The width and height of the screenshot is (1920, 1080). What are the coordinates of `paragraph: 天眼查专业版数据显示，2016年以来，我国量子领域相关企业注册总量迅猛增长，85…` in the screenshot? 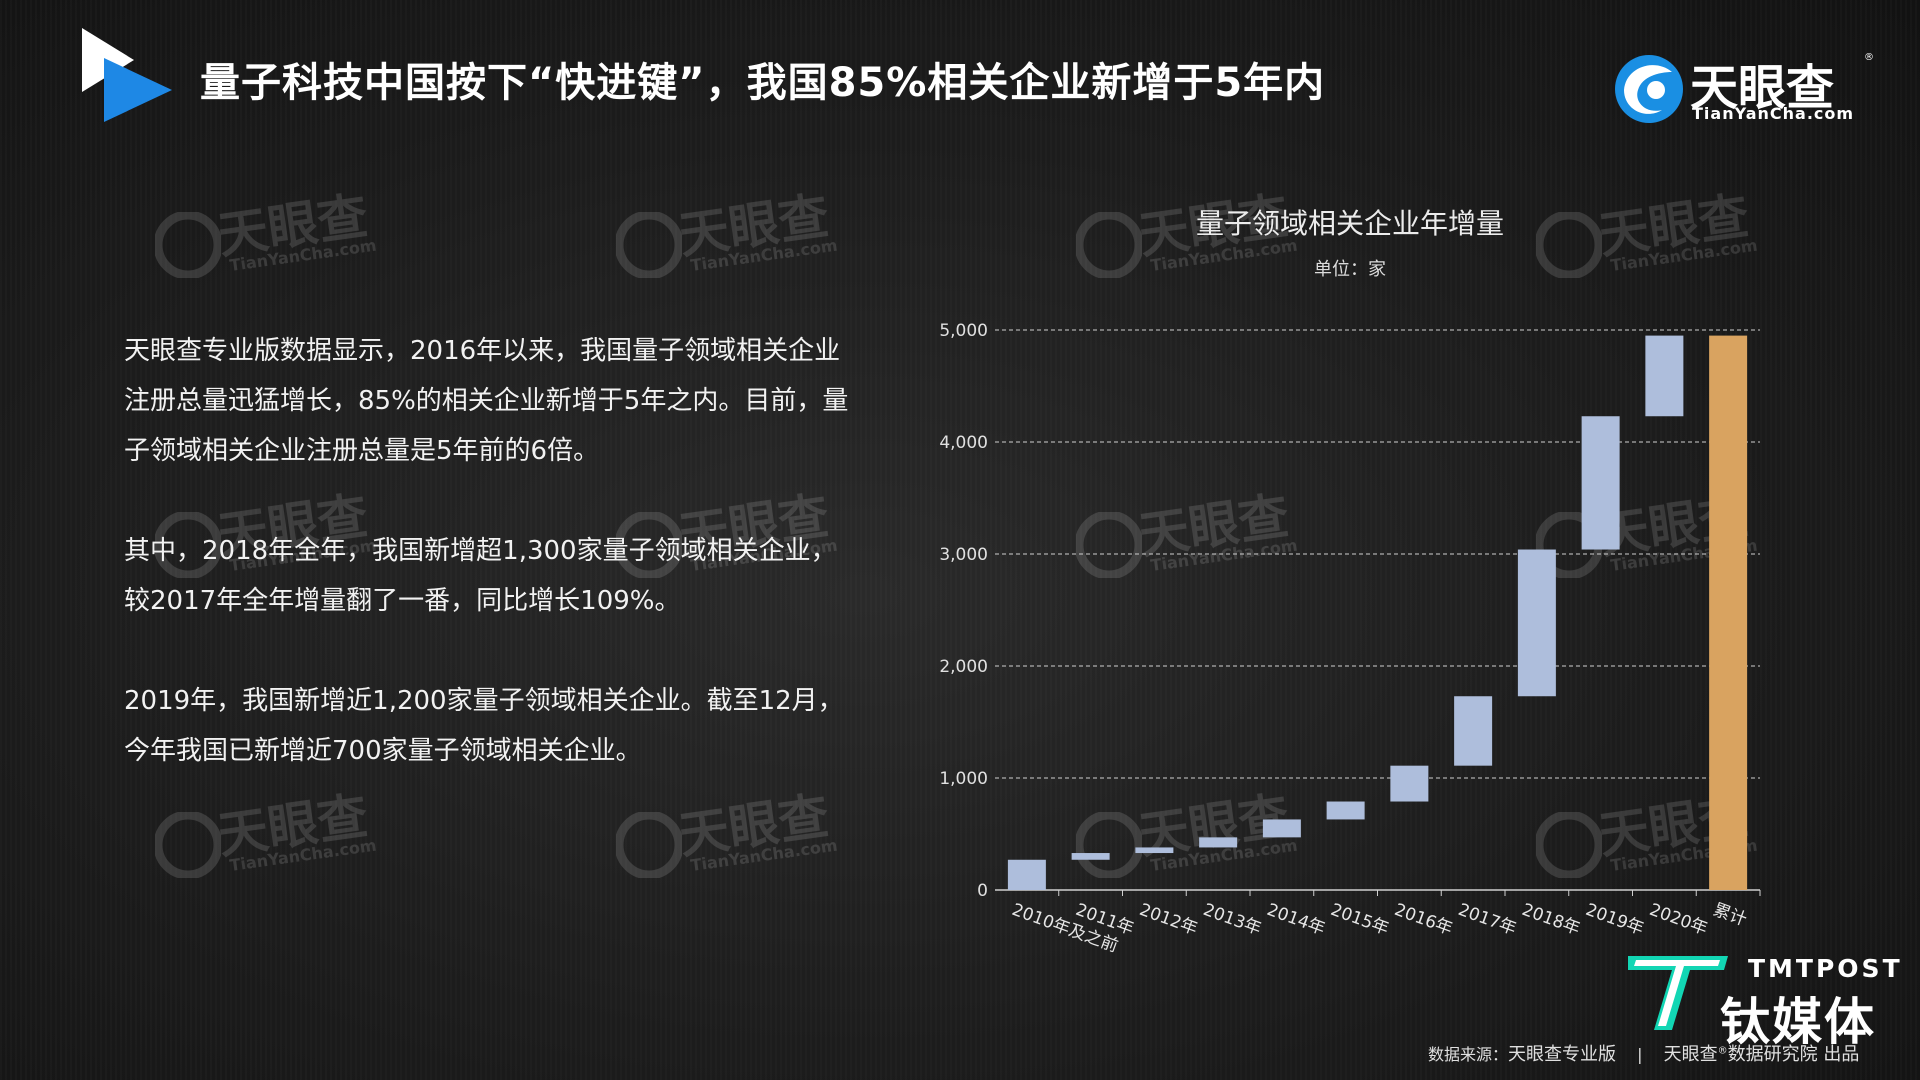 It's located at (486, 401).